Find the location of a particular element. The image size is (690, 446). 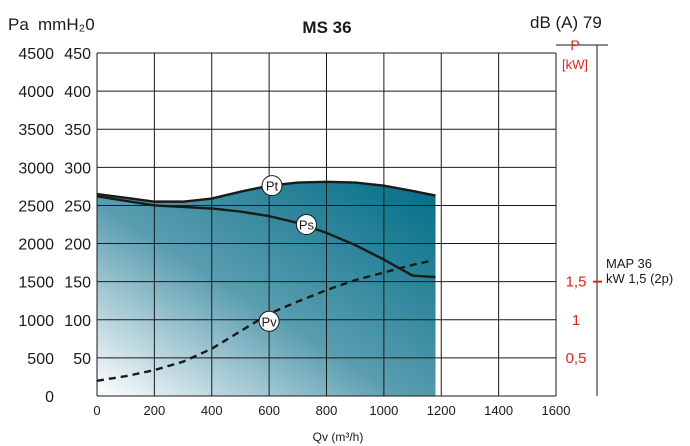

ps-label: Ps is located at coordinates (307, 225).